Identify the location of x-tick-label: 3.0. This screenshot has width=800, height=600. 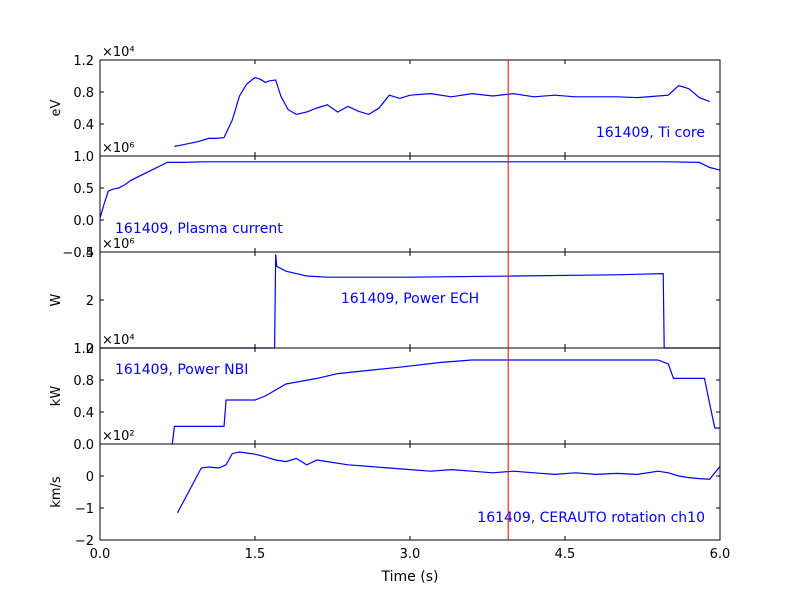
(410, 554).